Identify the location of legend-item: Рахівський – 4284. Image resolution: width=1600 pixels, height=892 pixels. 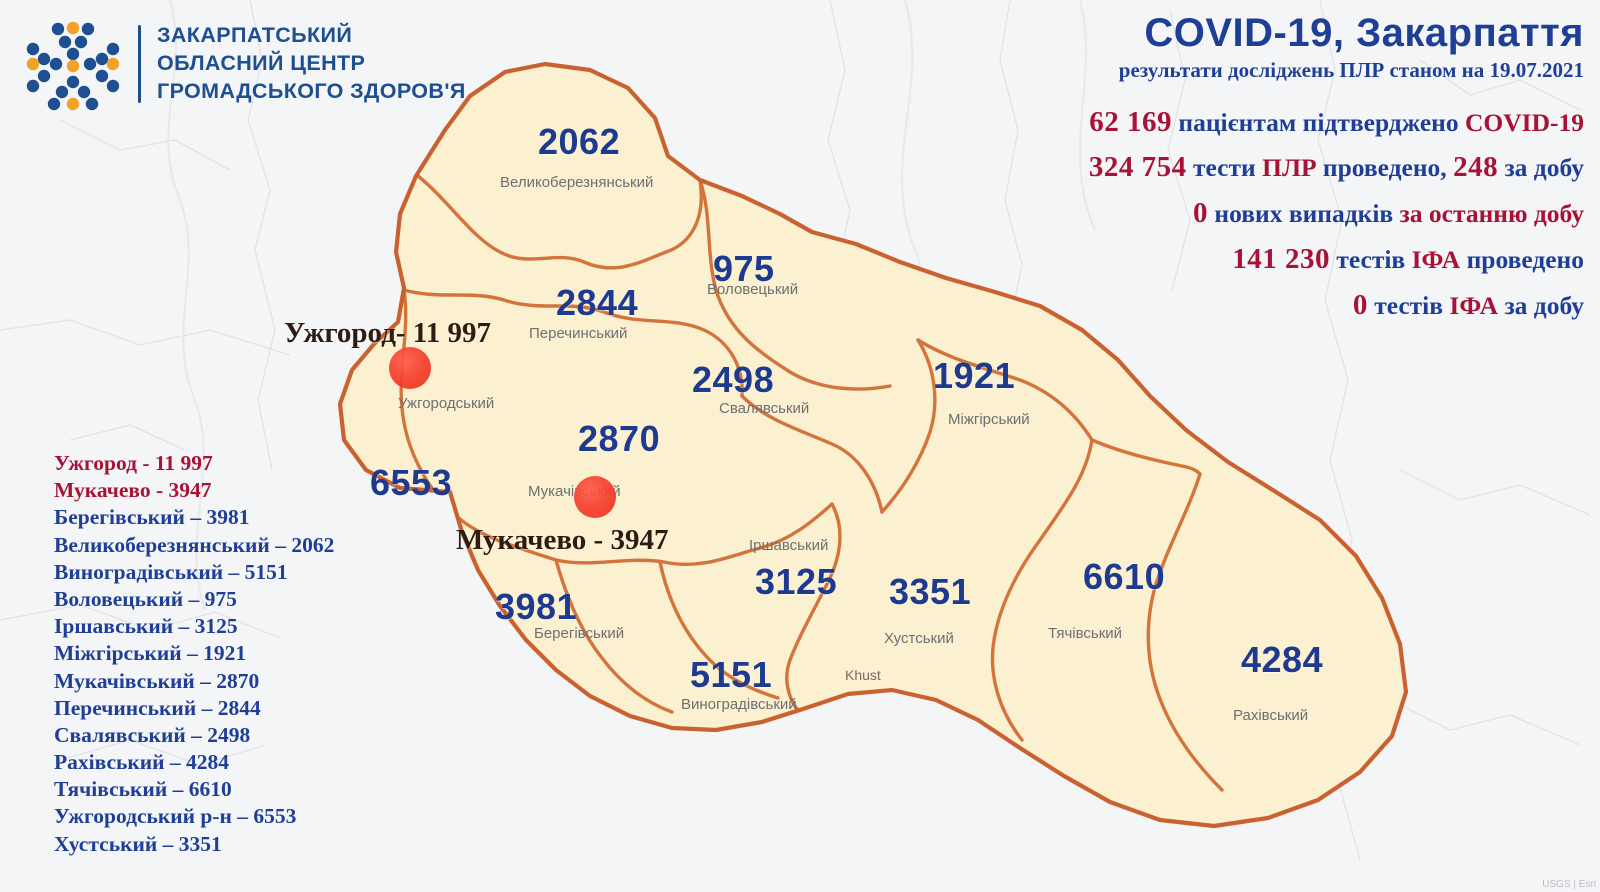
(142, 762).